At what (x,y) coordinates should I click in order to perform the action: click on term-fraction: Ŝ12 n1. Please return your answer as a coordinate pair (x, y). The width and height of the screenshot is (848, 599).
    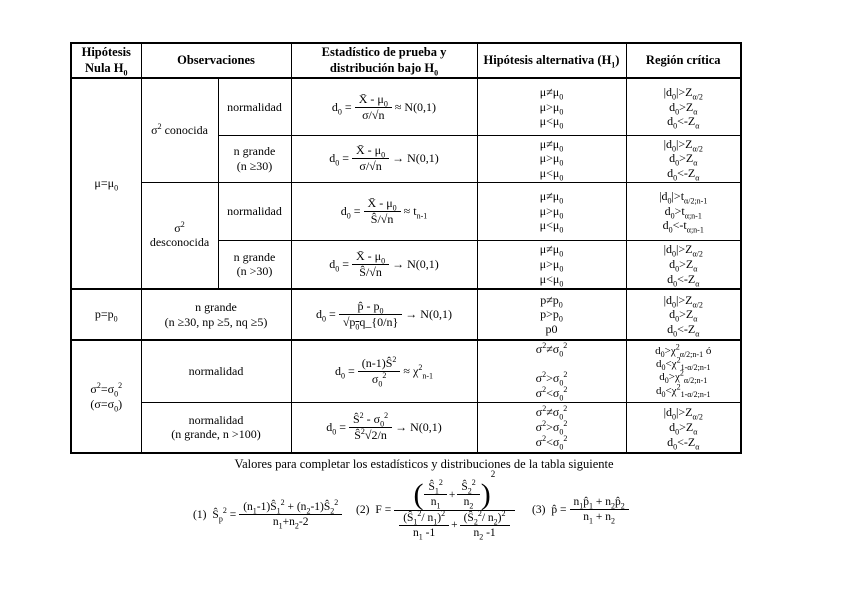
    Looking at the image, I should click on (435, 494).